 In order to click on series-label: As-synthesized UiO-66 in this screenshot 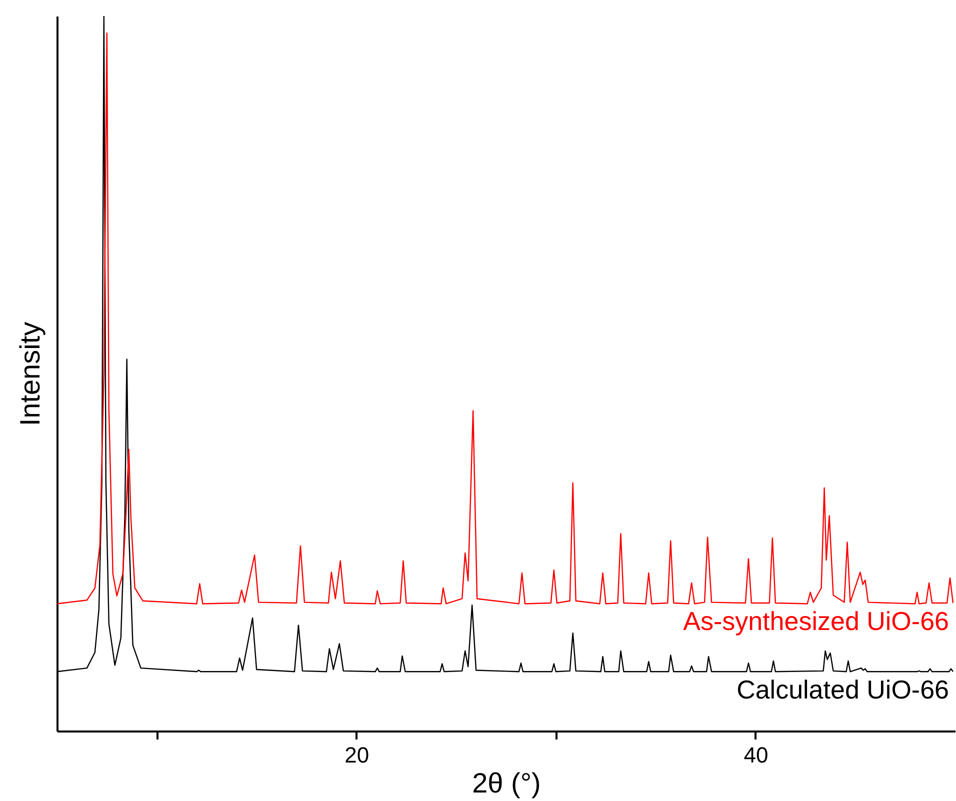, I will do `click(816, 621)`.